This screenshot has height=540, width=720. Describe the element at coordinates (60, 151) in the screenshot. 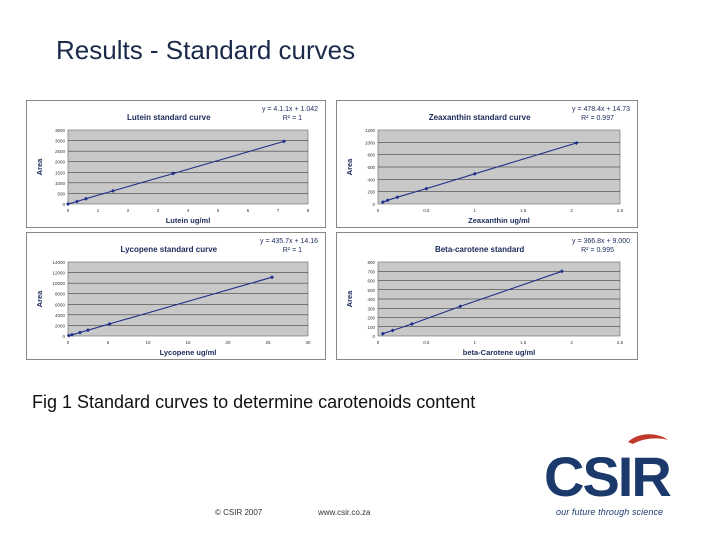

I see `y-tick-label: 2500` at that location.